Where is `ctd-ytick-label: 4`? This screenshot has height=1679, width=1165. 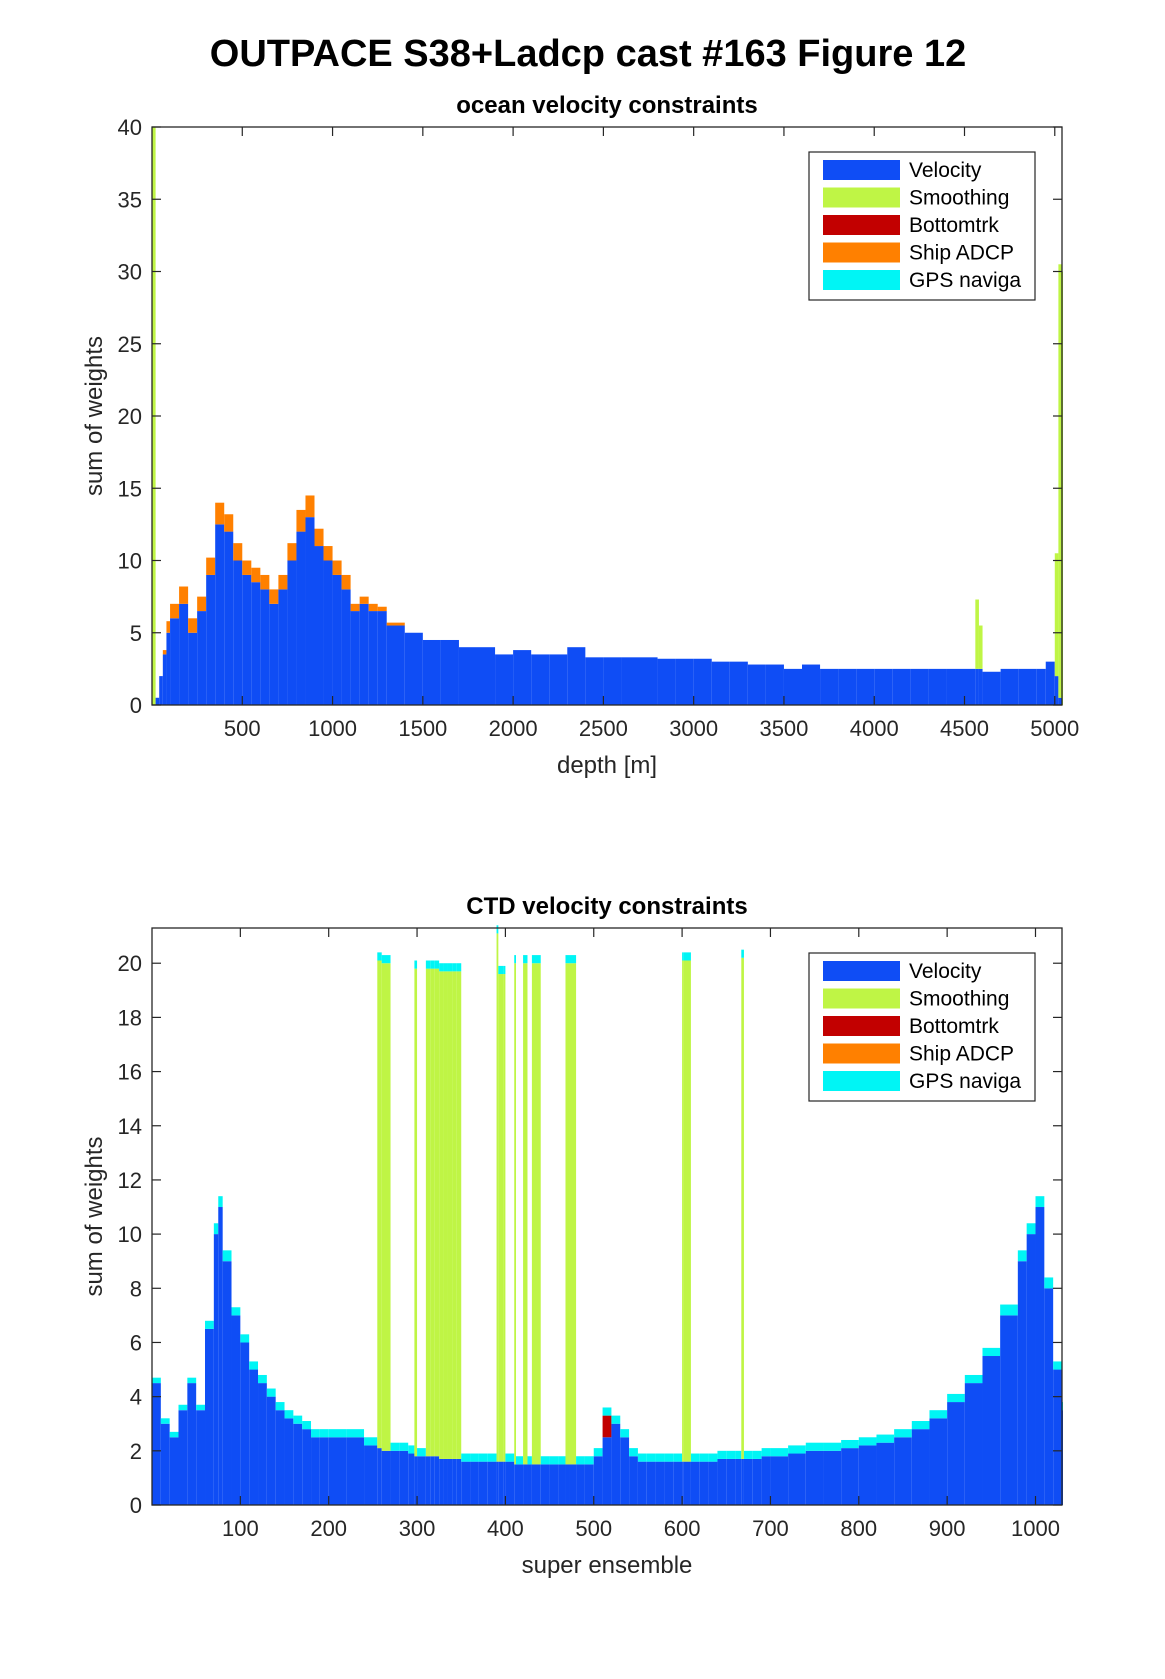 ctd-ytick-label: 4 is located at coordinates (136, 1397).